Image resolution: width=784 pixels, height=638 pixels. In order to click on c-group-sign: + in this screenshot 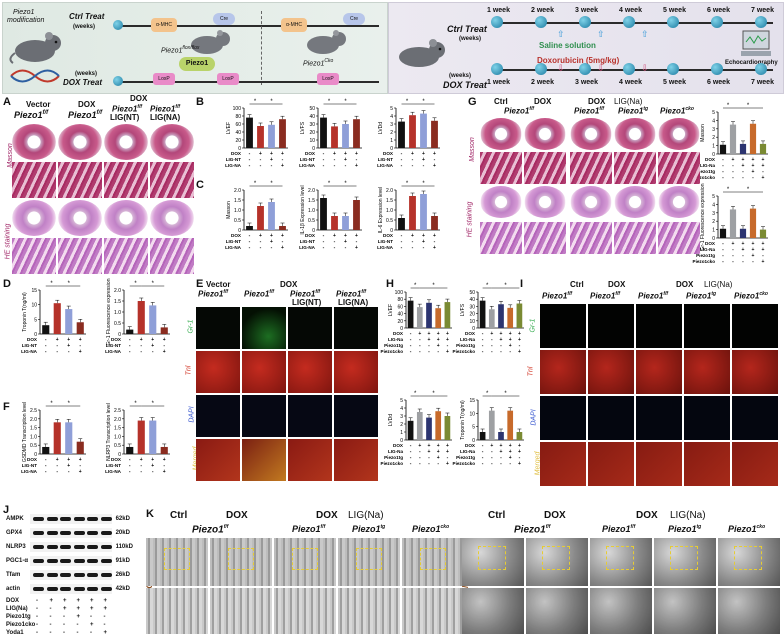, I will do `click(260, 236)`.